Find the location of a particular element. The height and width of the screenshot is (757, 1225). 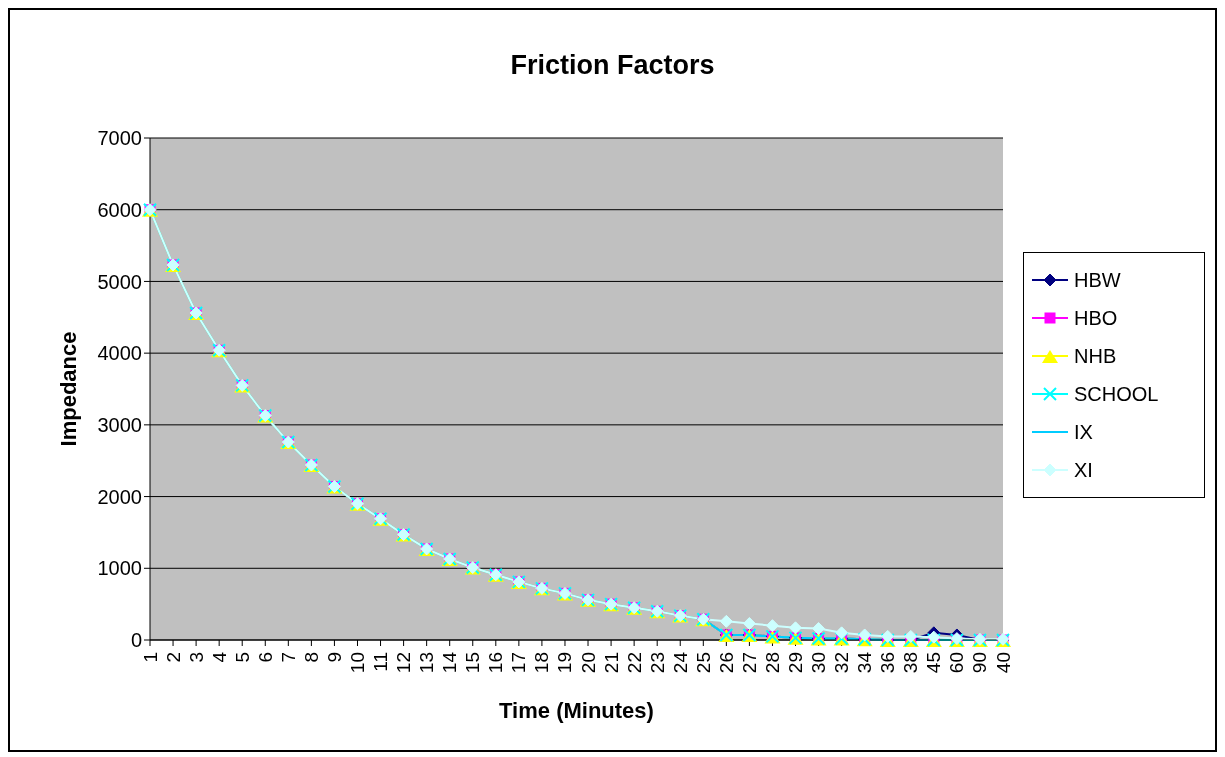

x-tick-label: 34 is located at coordinates (865, 662).